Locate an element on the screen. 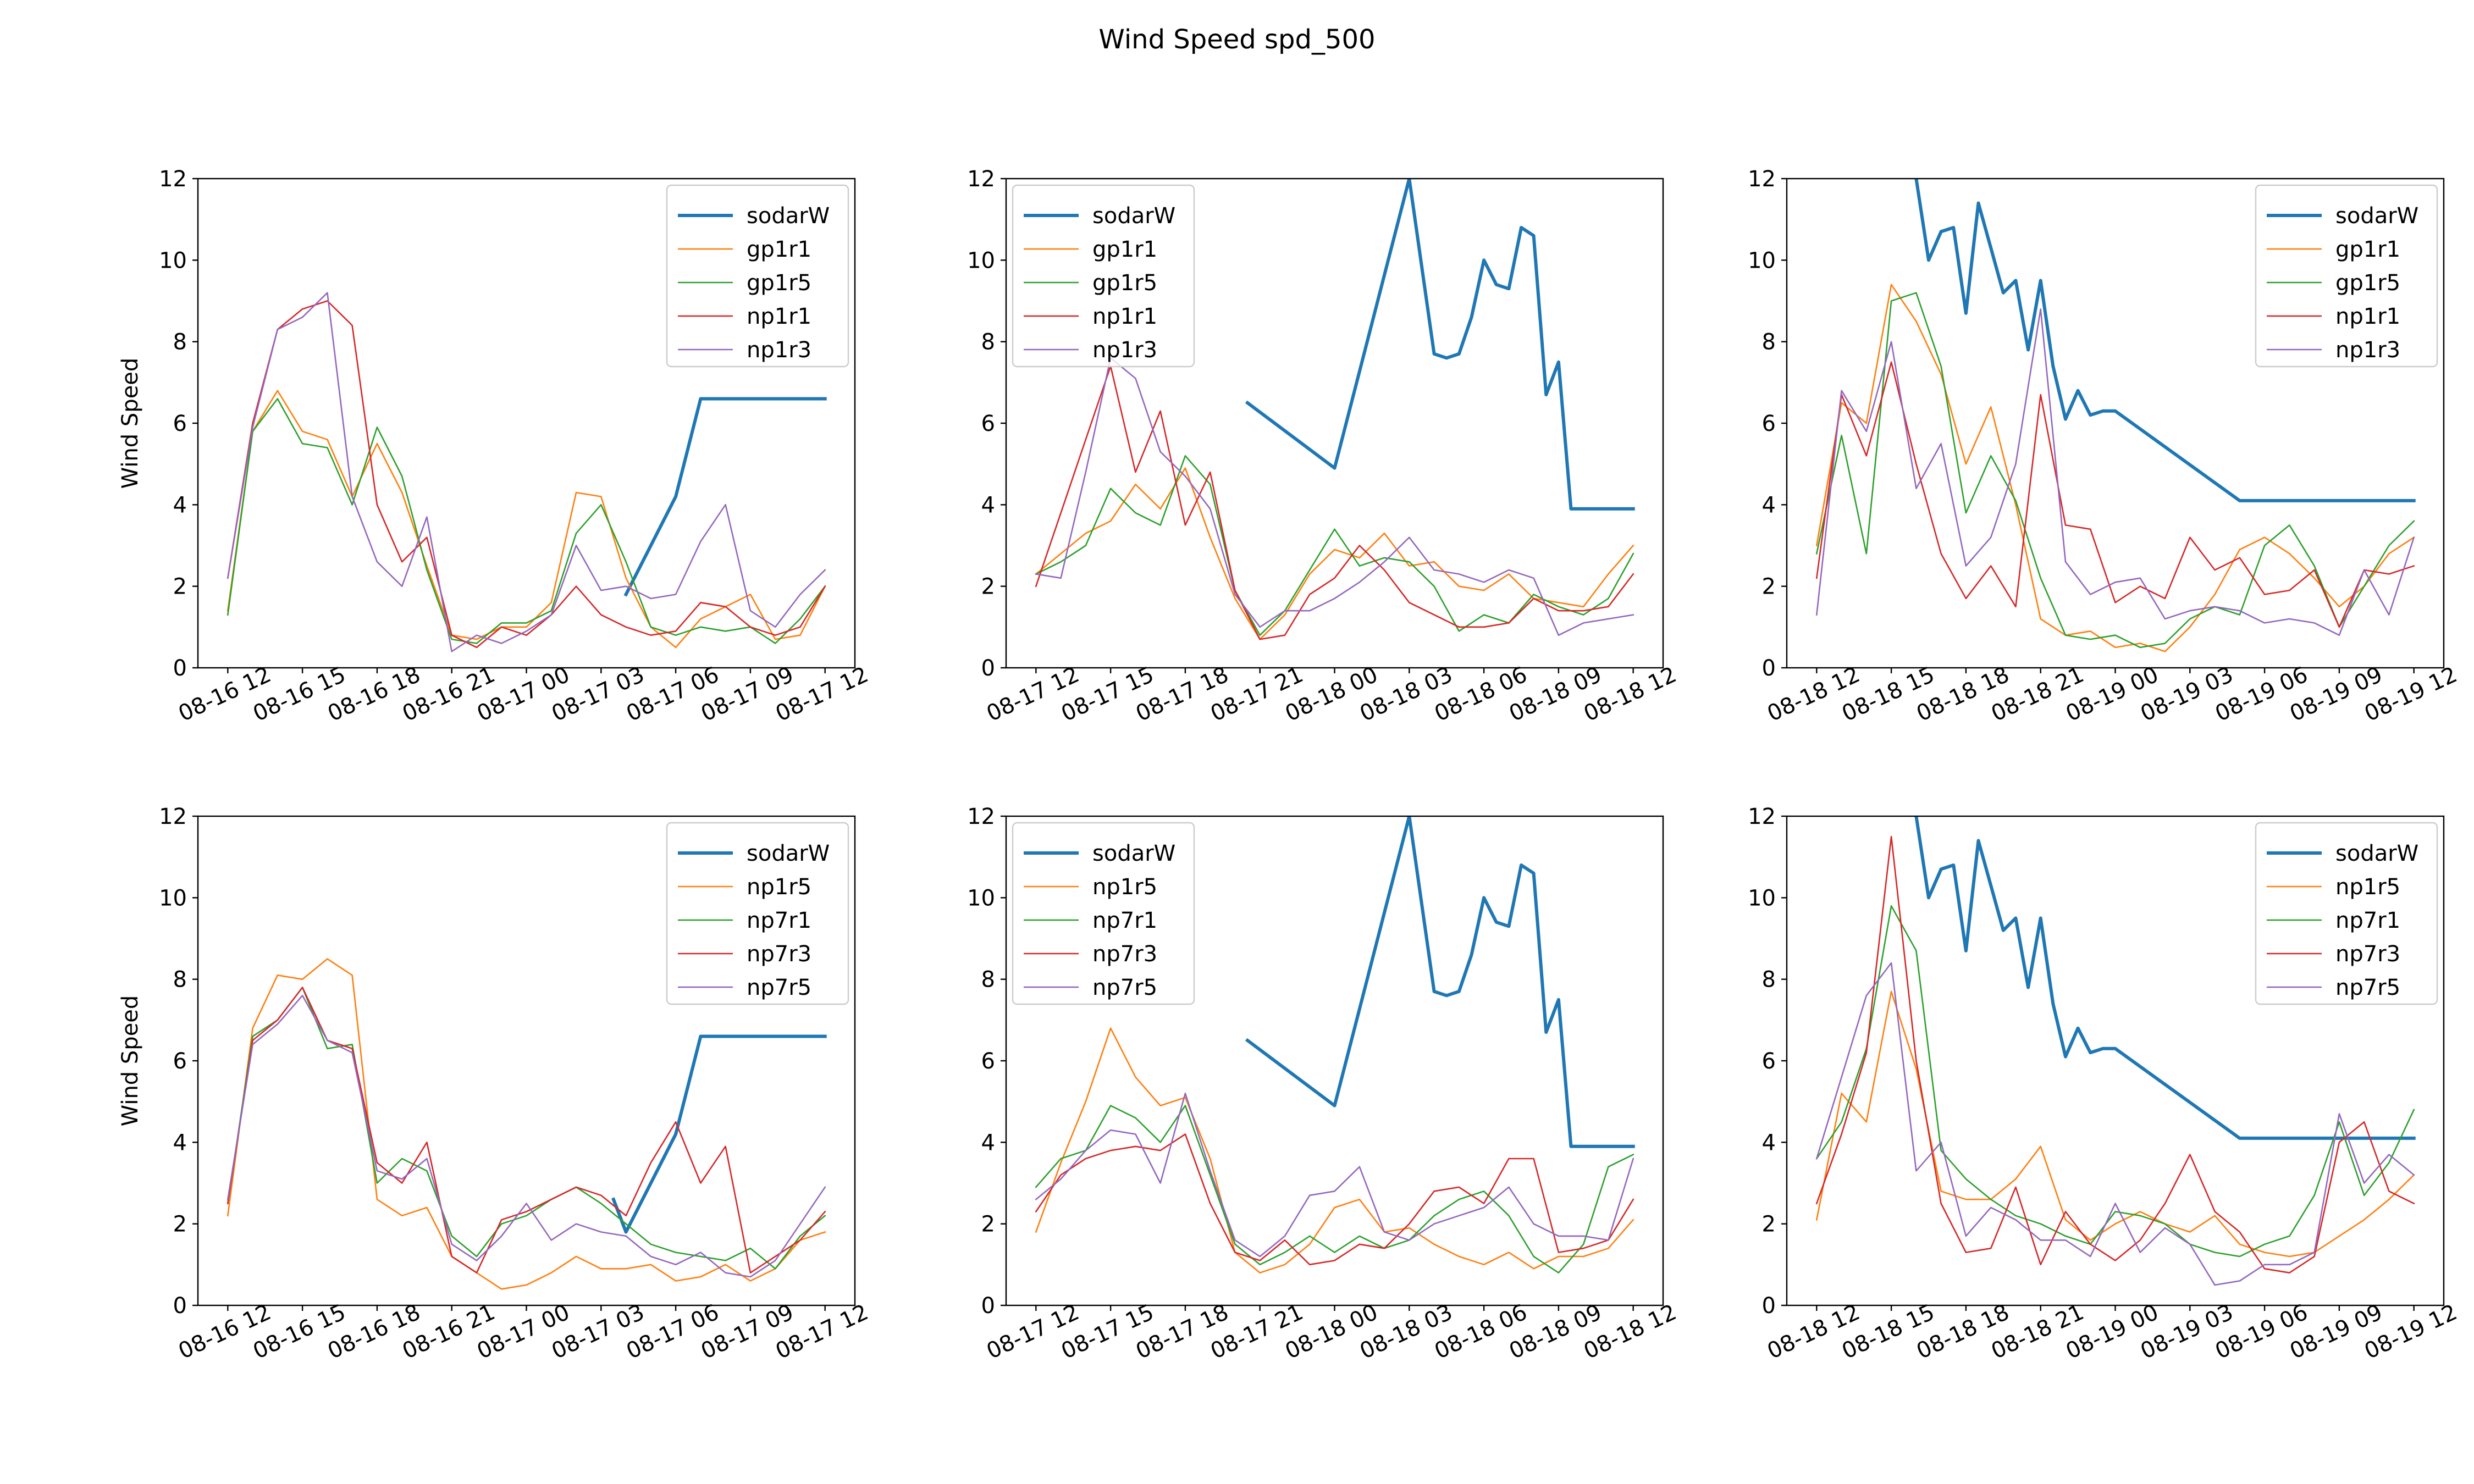 The width and height of the screenshot is (2474, 1484). series-line-gp1r1 is located at coordinates (2115, 468).